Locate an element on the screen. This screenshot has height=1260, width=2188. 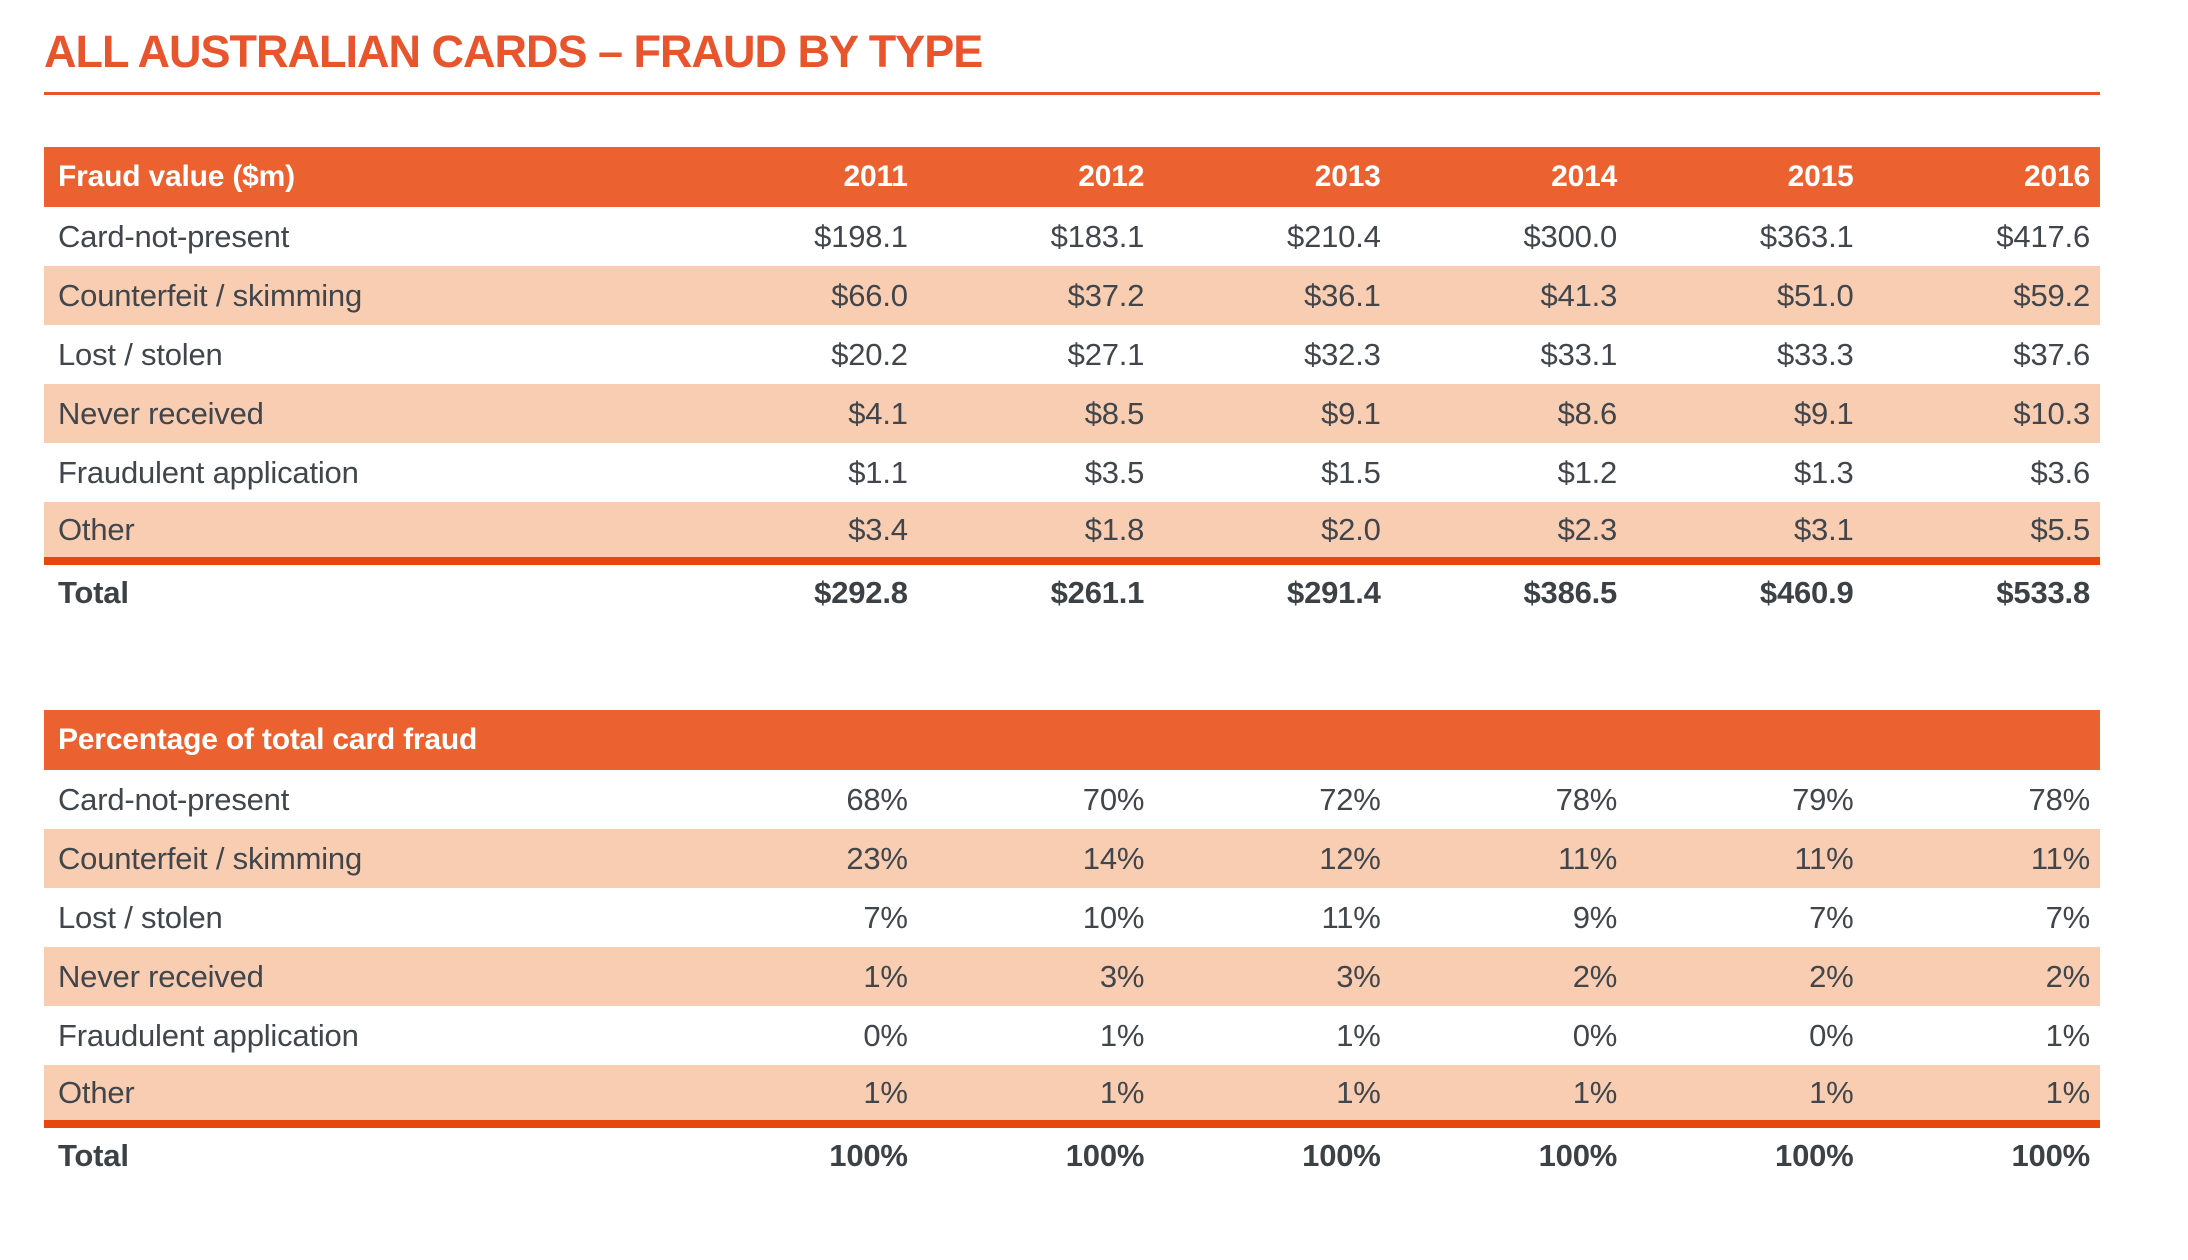
page-title: ALL AUSTRALIAN CARDS – FRAUD BY TYPE is located at coordinates (513, 51).